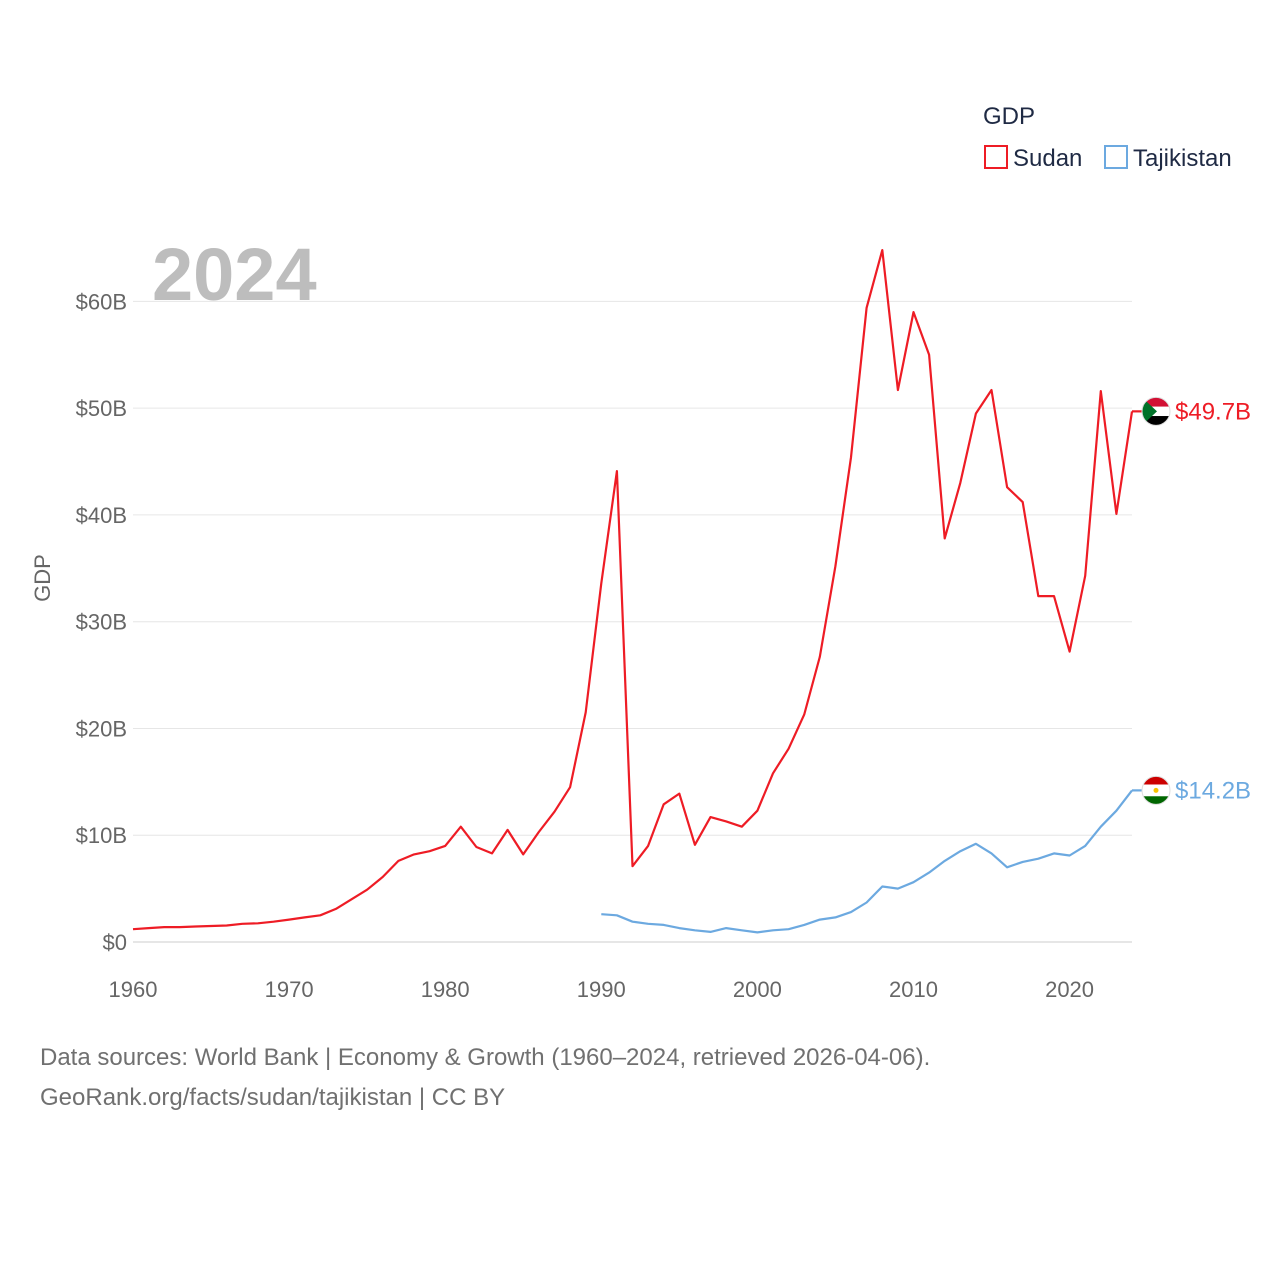 The width and height of the screenshot is (1280, 1280). Describe the element at coordinates (1009, 116) in the screenshot. I see `legend-title: GDP` at that location.